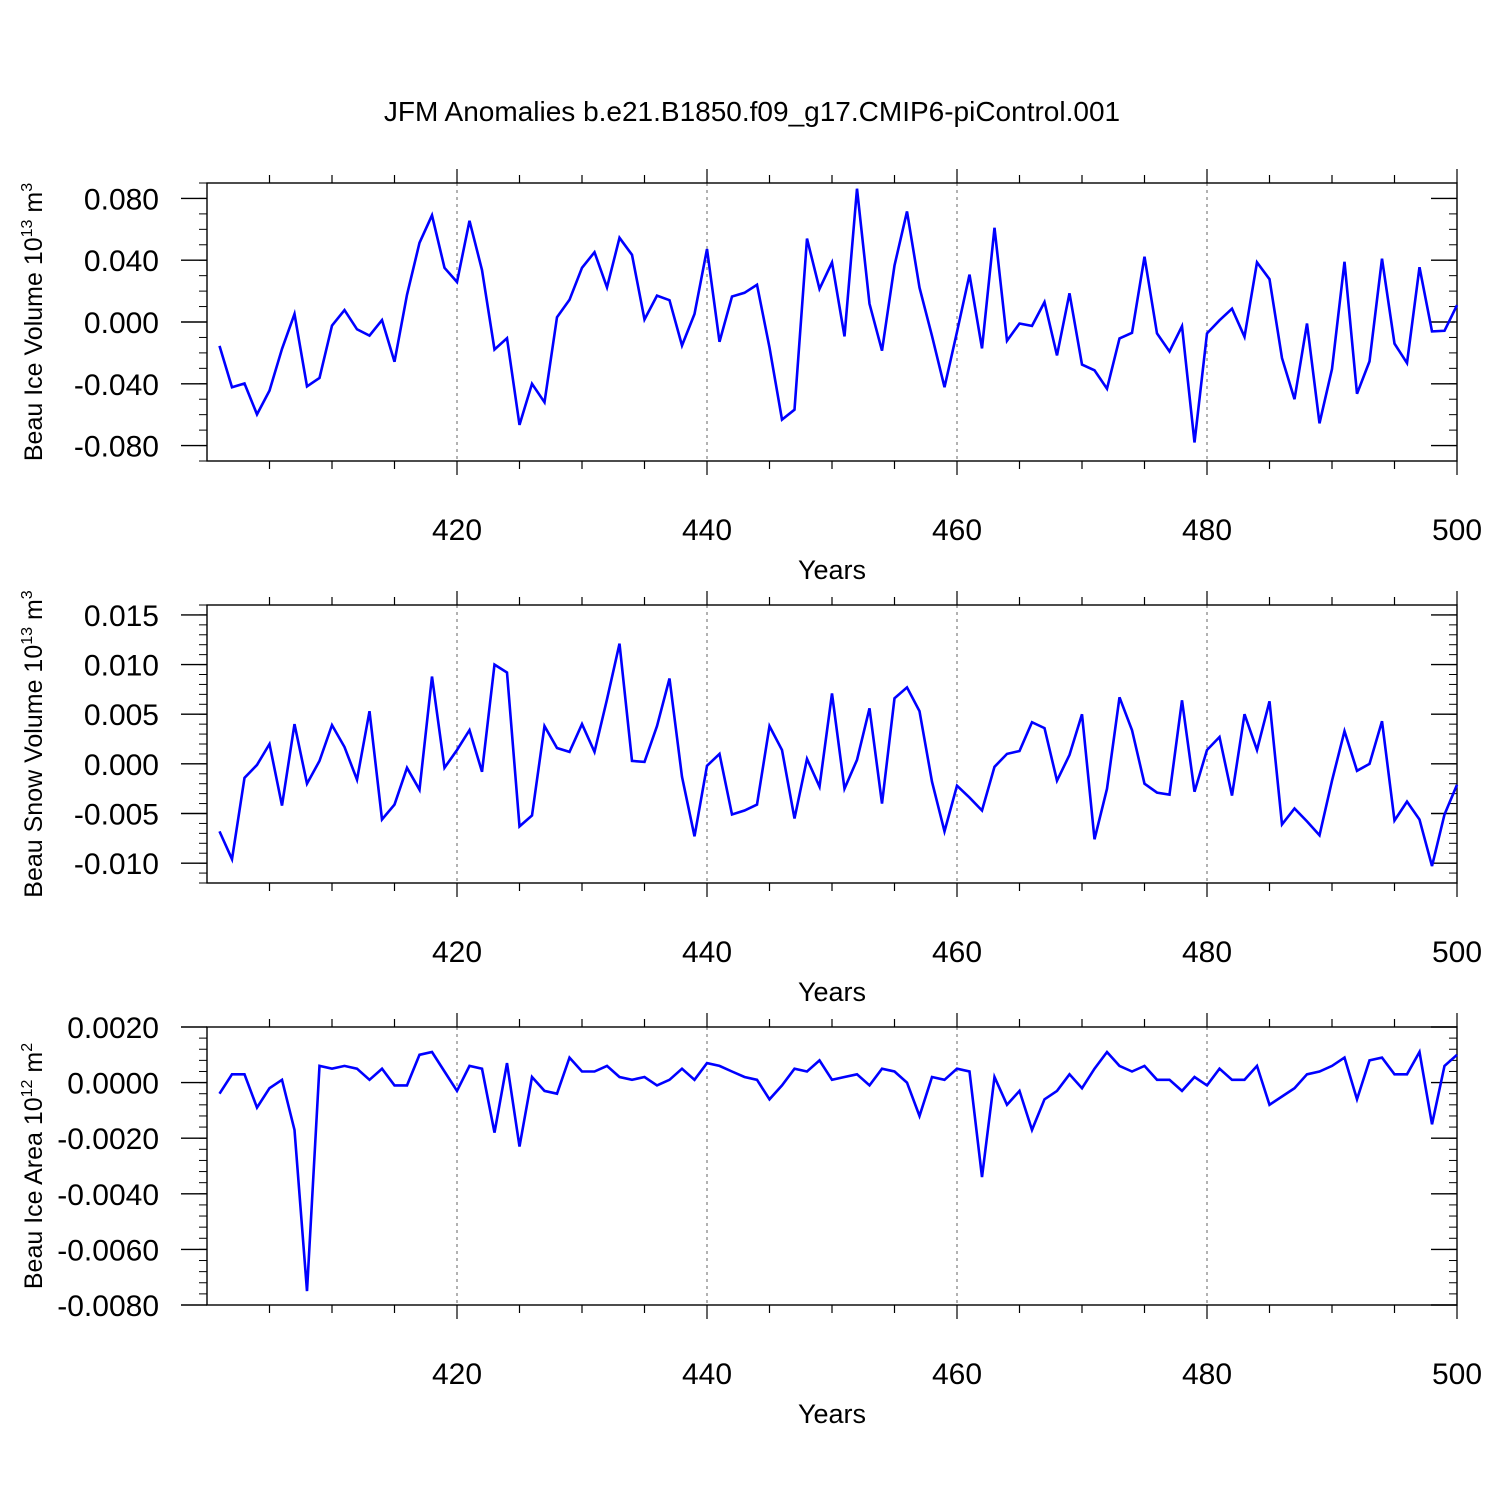 The width and height of the screenshot is (1500, 1500). Describe the element at coordinates (108, 1139) in the screenshot. I see `panel-bottom-ytick-label: -0.0020` at that location.